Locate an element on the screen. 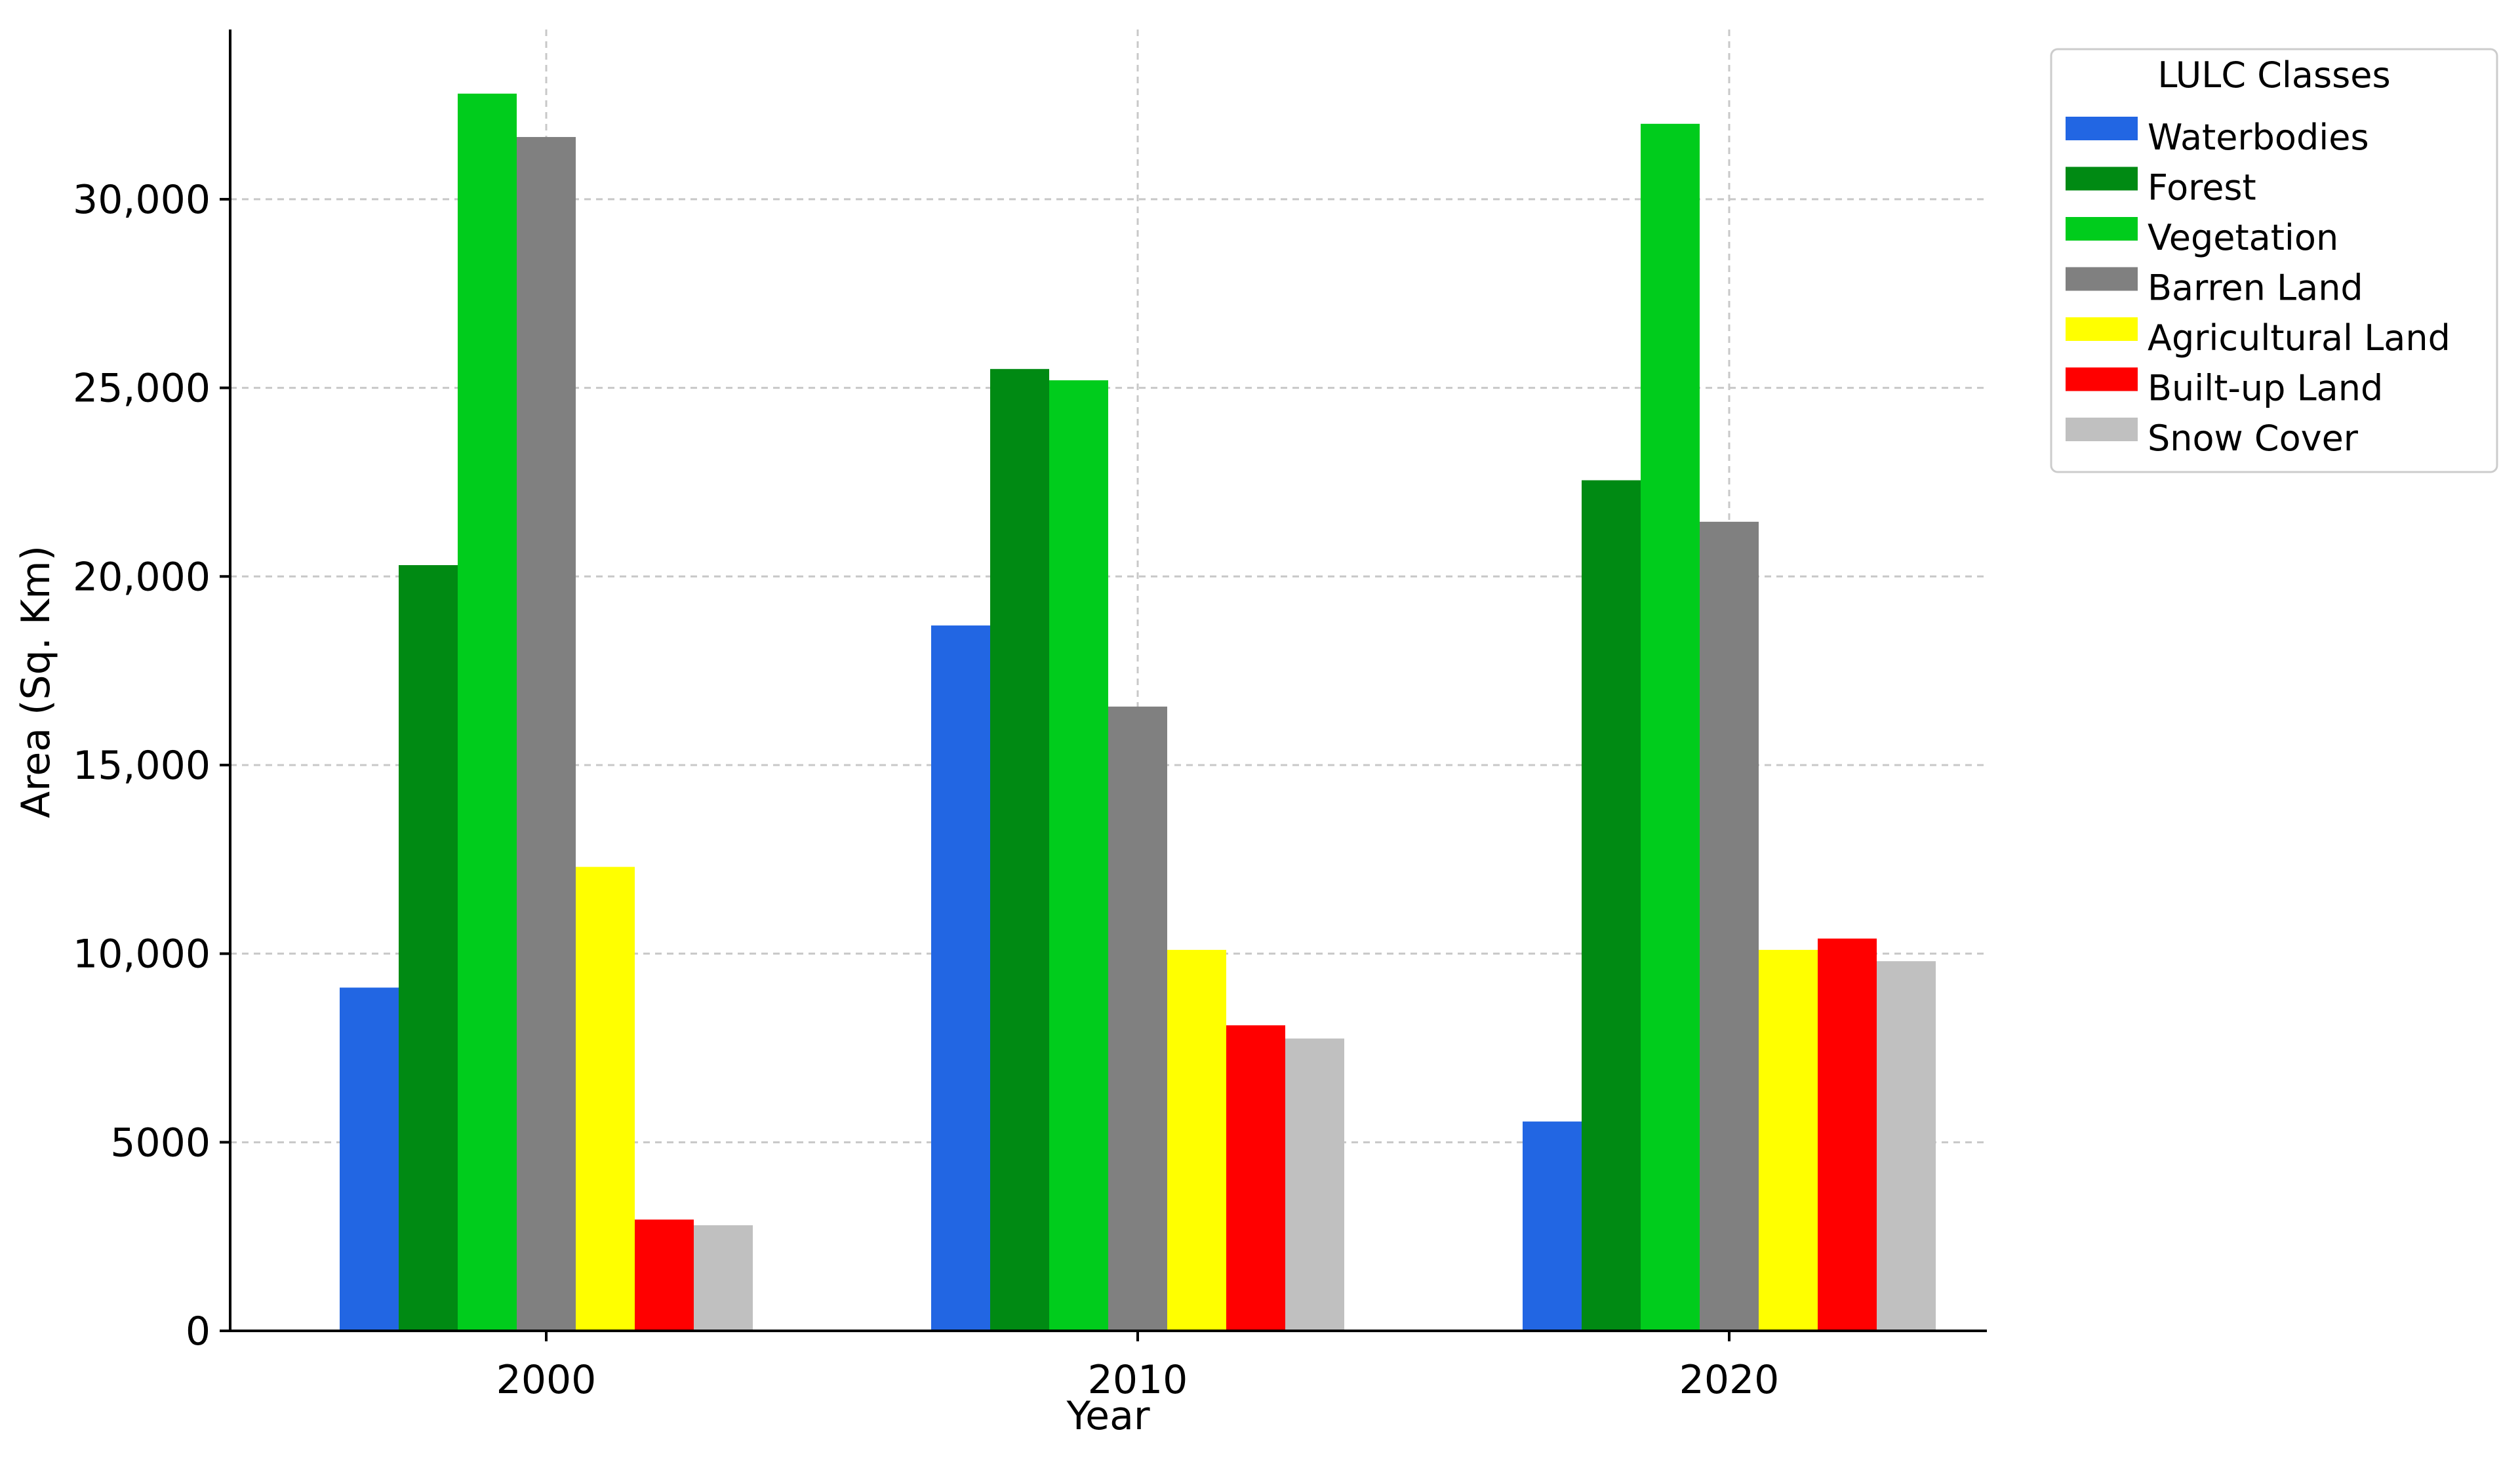 The width and height of the screenshot is (2520, 1460). bar-2000-built-up-land is located at coordinates (664, 1275).